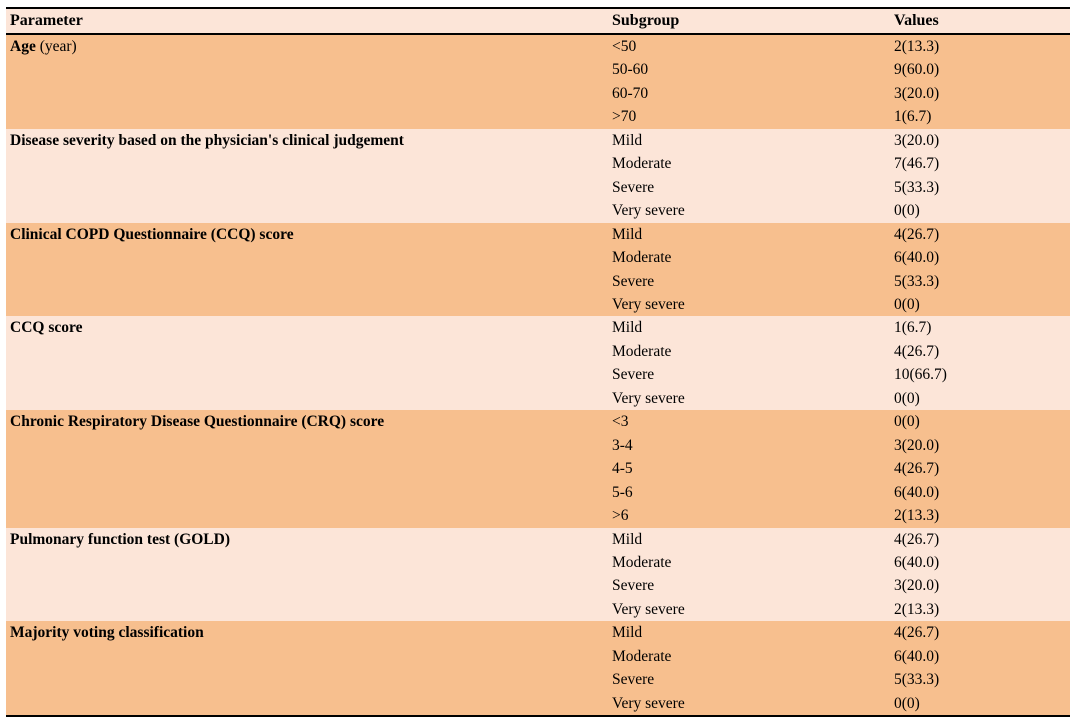 Image resolution: width=1077 pixels, height=719 pixels. I want to click on col-header-values: Values, so click(980, 21).